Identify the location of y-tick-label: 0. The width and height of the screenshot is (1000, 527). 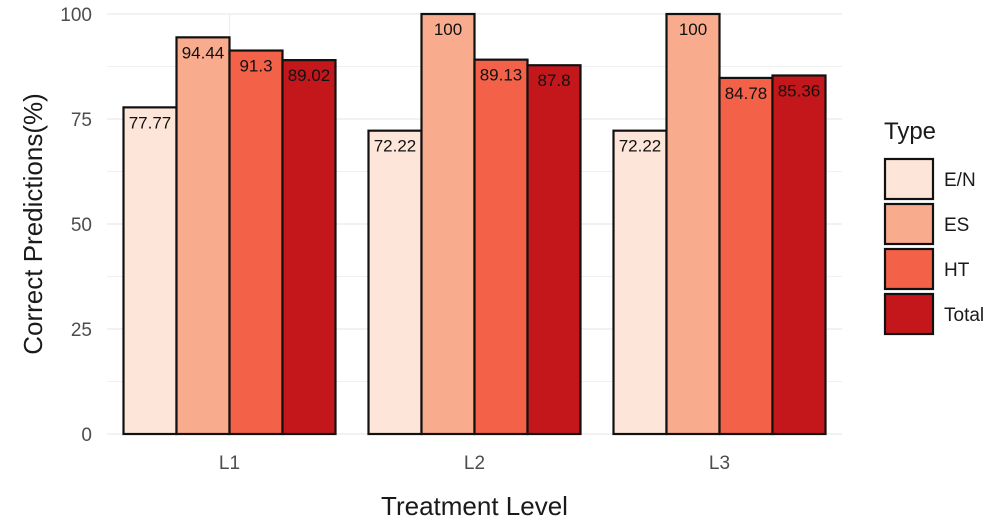
(86, 435).